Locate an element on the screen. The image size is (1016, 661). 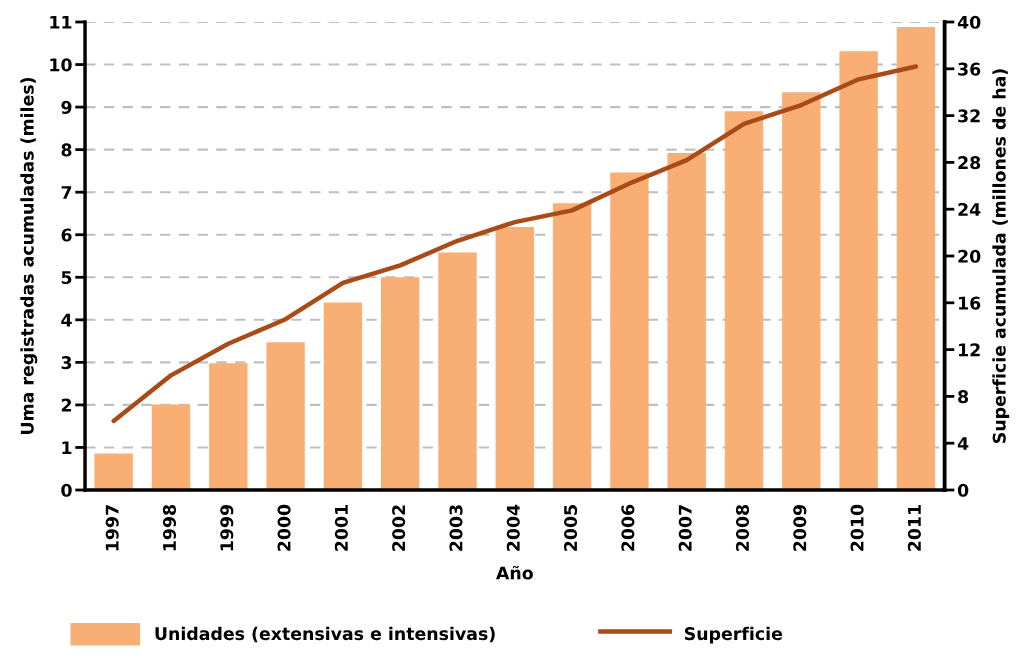
y2-axis-title: Superficie acumulada (millones de ha) is located at coordinates (1001, 256).